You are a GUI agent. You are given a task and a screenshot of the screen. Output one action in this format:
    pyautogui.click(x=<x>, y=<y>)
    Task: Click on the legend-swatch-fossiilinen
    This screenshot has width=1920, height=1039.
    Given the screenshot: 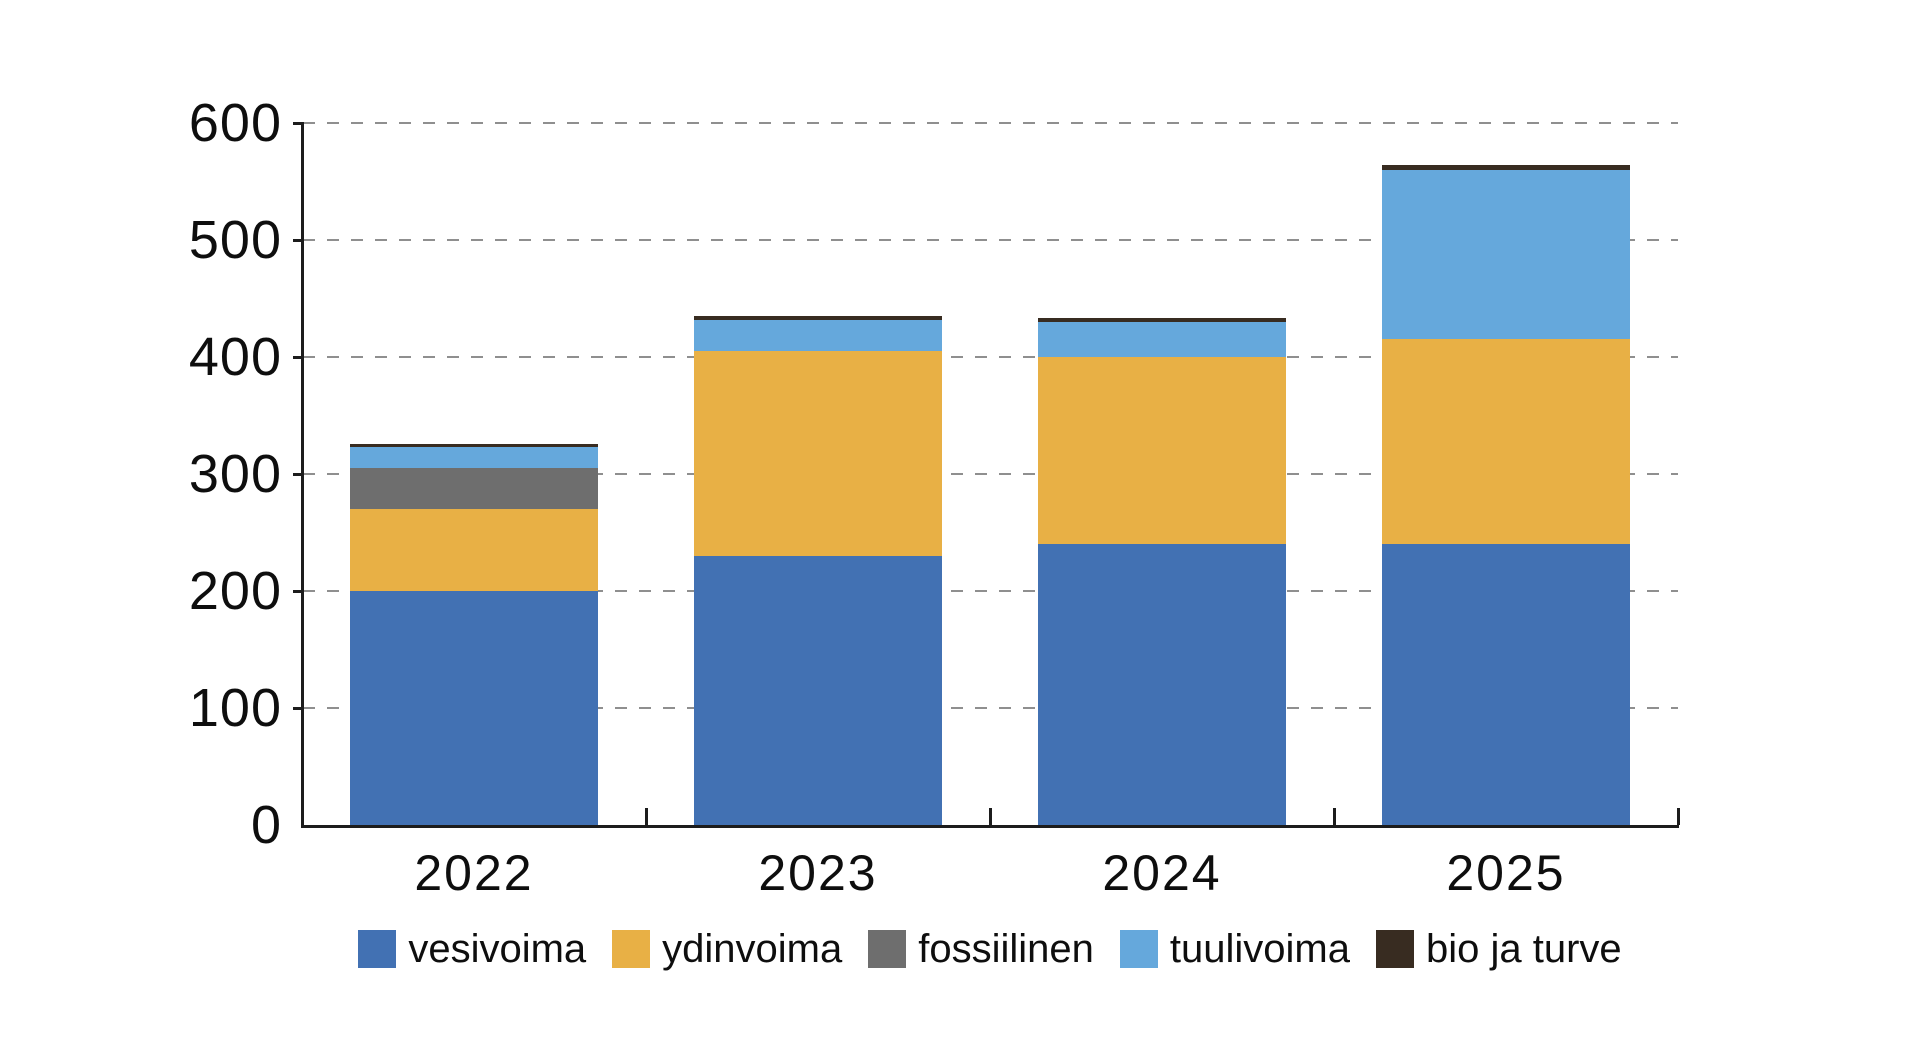 What is the action you would take?
    pyautogui.click(x=887, y=949)
    